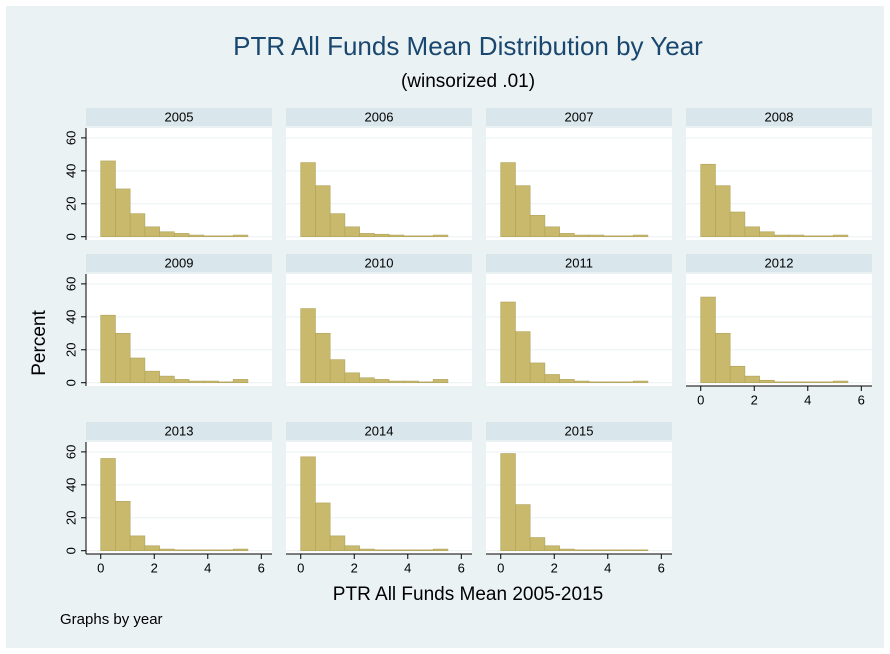  What do you see at coordinates (179, 116) in the screenshot?
I see `panel-title: 2005` at bounding box center [179, 116].